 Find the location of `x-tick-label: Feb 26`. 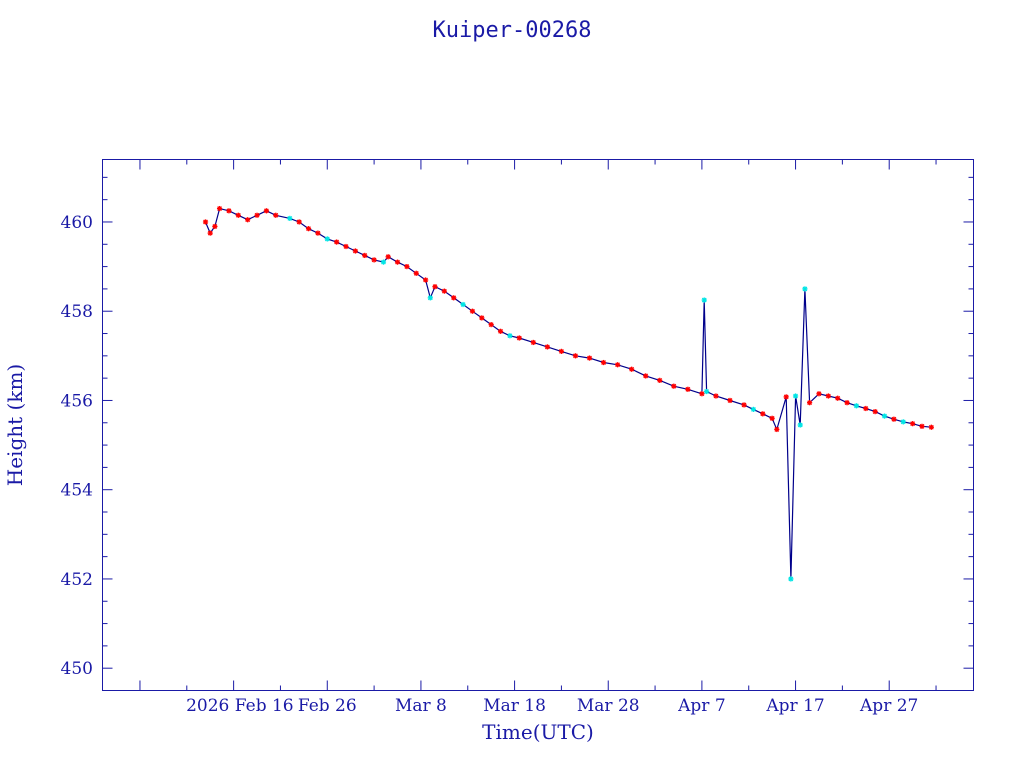

x-tick-label: Feb 26 is located at coordinates (327, 706).